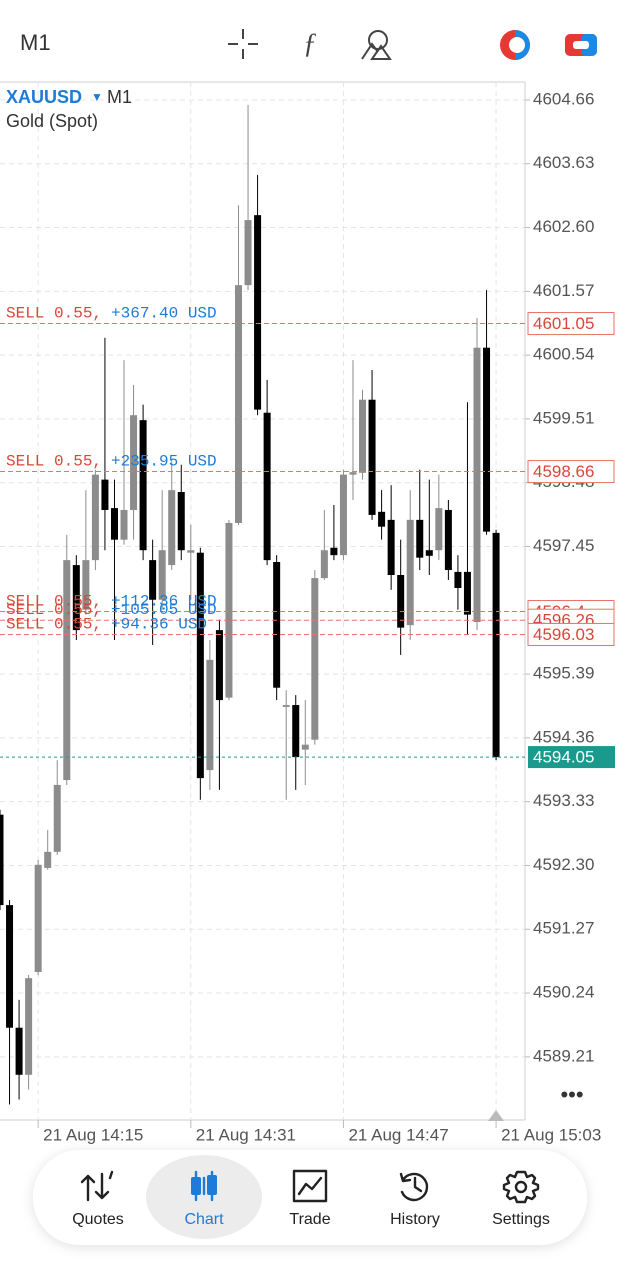 Image resolution: width=620 pixels, height=1280 pixels. Describe the element at coordinates (44, 97) in the screenshot. I see `symbol: XAUUSD` at that location.